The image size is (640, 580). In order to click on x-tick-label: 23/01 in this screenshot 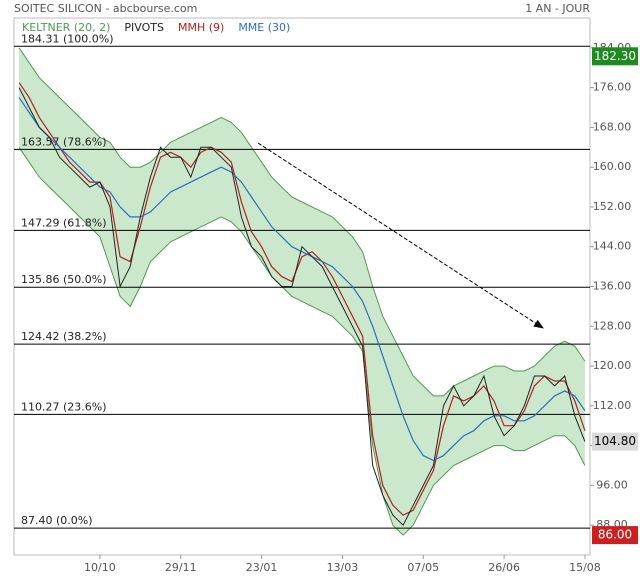, I will do `click(262, 567)`.